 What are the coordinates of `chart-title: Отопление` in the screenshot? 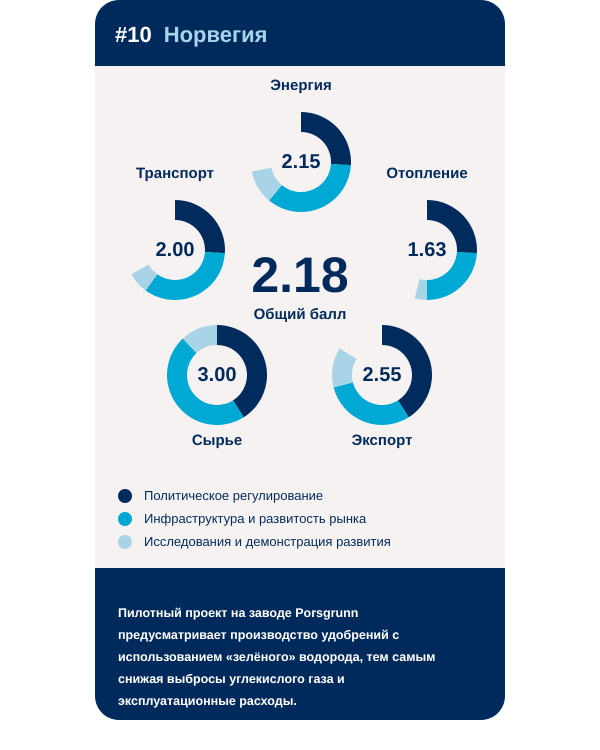 It's located at (427, 173).